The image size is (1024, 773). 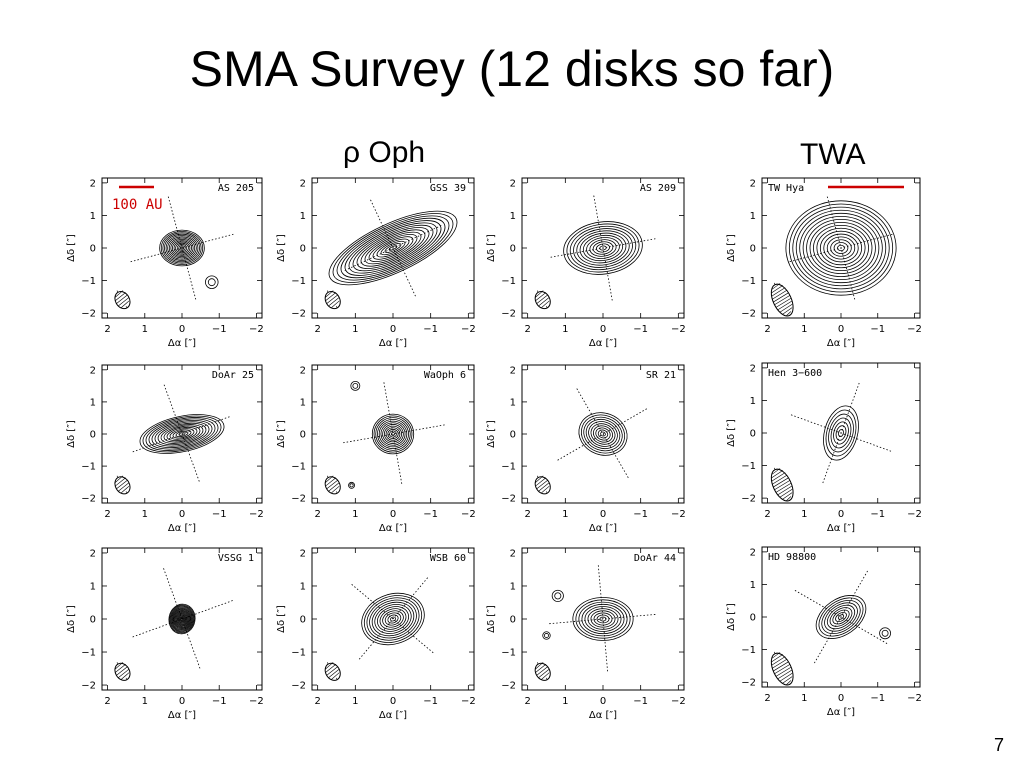 I want to click on panel-doar-44: 2 2 1 1 0 0 −1 −1 −2 −2 Δα [″] Δδ [″] DoAr 44, so click(x=586, y=634).